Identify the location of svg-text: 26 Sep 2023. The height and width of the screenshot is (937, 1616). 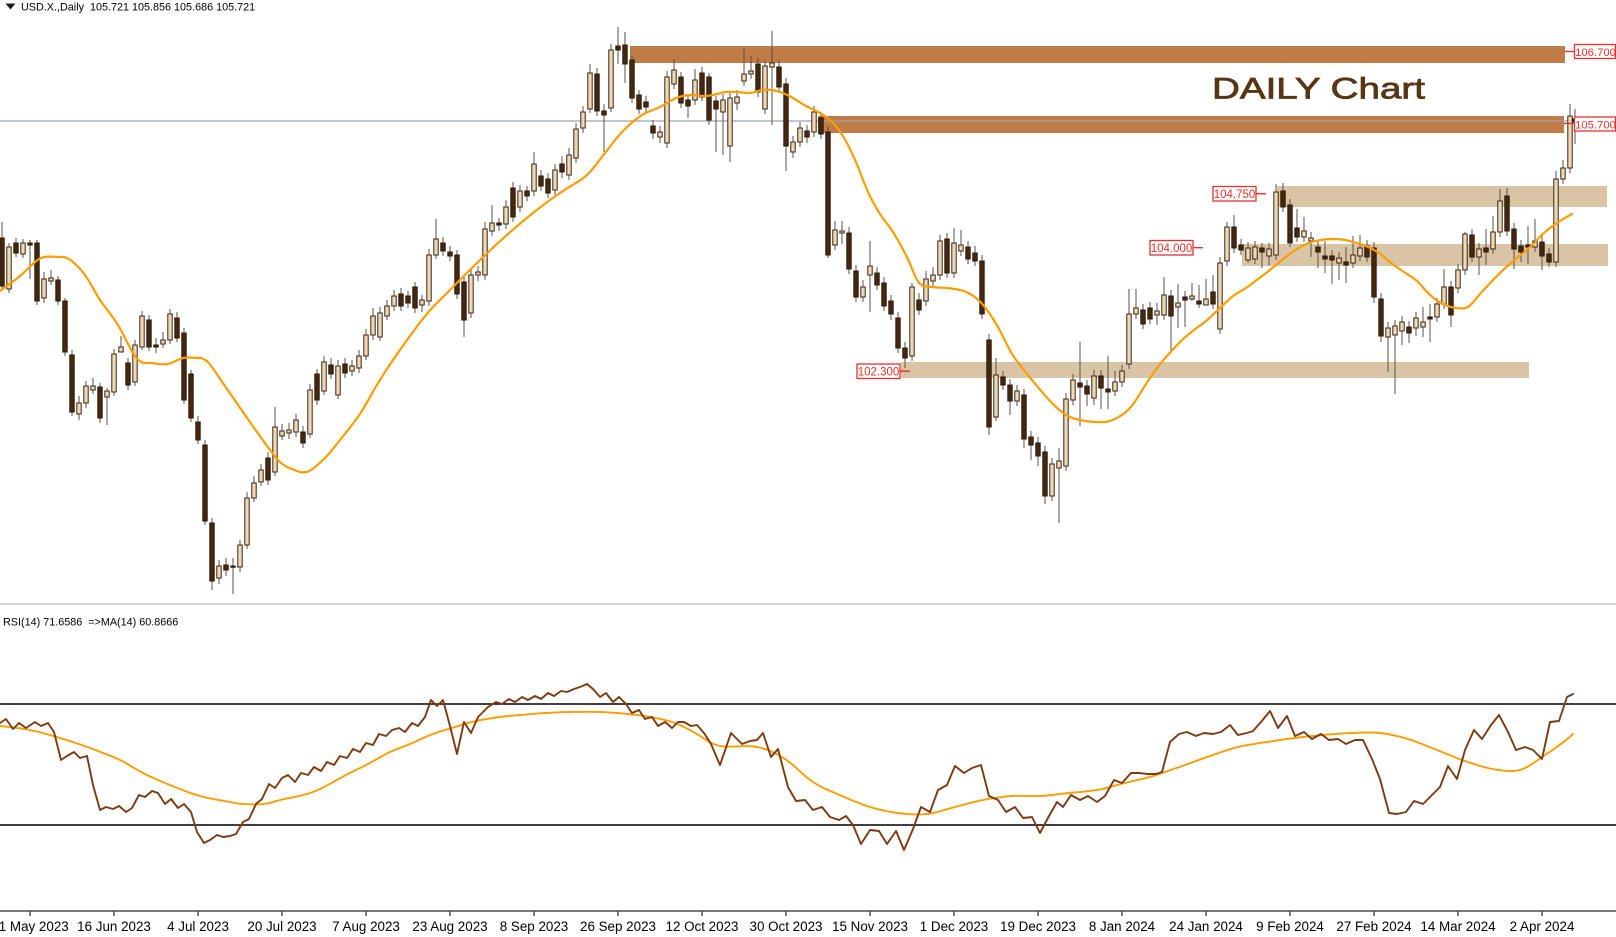
(618, 926).